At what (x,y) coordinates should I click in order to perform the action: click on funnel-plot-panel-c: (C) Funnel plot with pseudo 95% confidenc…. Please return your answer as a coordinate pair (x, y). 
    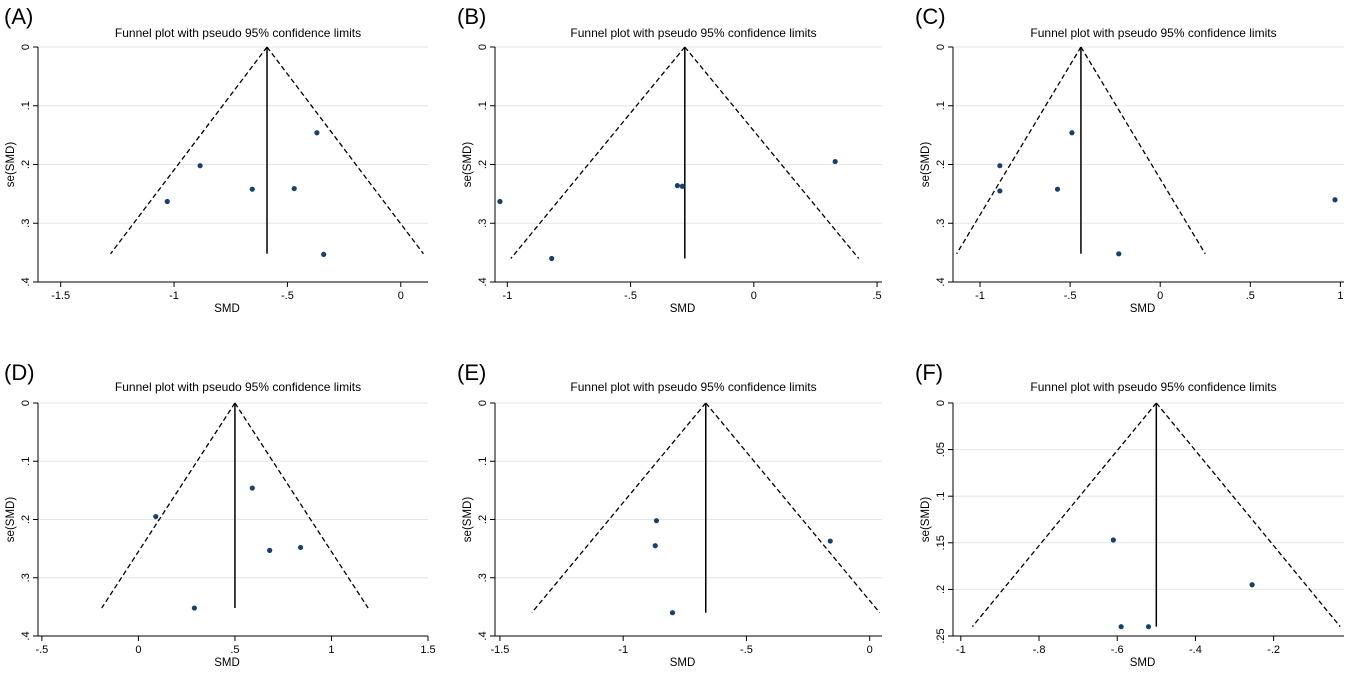
    Looking at the image, I should click on (1129, 159).